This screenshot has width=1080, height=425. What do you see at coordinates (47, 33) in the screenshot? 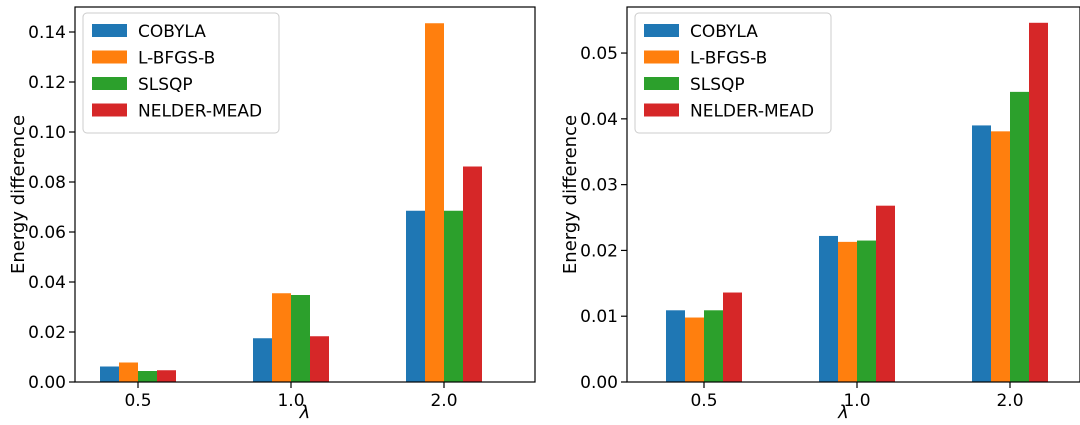
I see `y-tick-label: 0.14` at bounding box center [47, 33].